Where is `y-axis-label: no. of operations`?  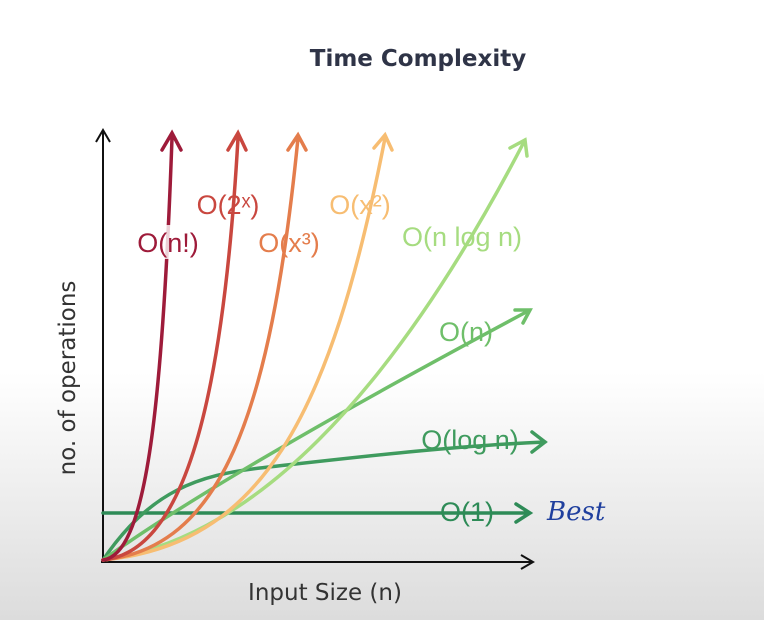
y-axis-label: no. of operations is located at coordinates (68, 378).